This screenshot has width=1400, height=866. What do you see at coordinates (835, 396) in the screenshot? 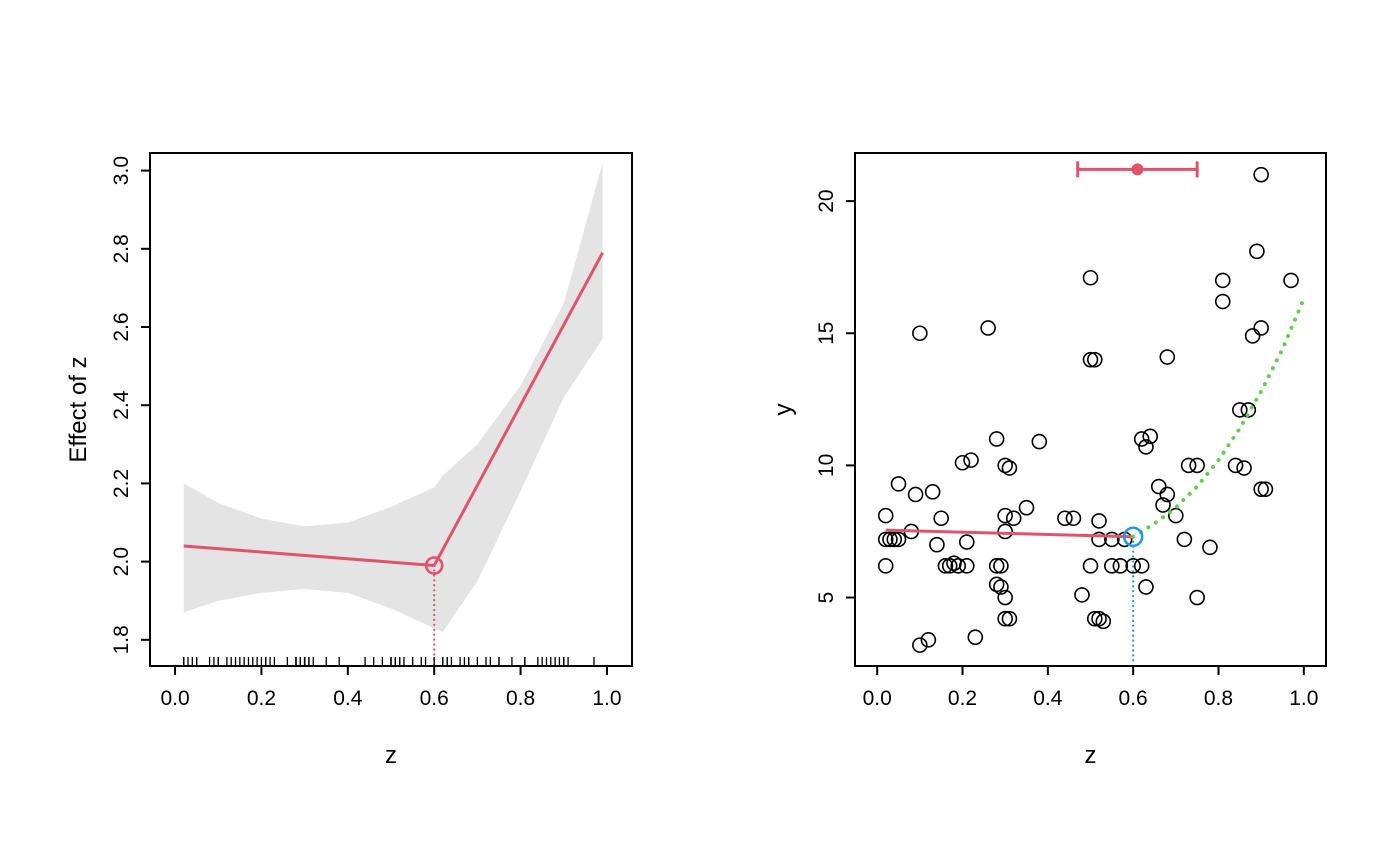
I see `y-axis: 5 10 15 20` at bounding box center [835, 396].